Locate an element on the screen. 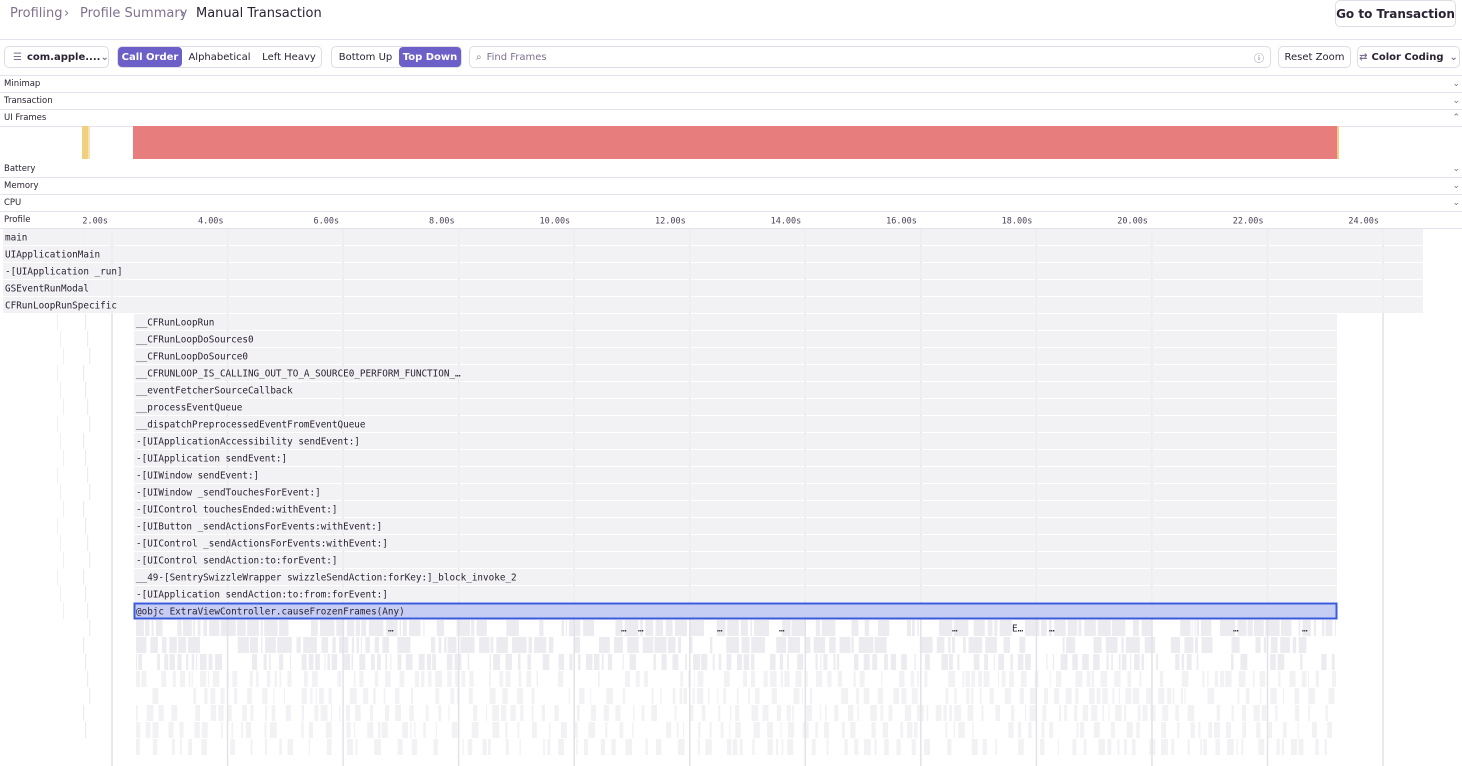  breadcrumb: Profiling is located at coordinates (36, 13).